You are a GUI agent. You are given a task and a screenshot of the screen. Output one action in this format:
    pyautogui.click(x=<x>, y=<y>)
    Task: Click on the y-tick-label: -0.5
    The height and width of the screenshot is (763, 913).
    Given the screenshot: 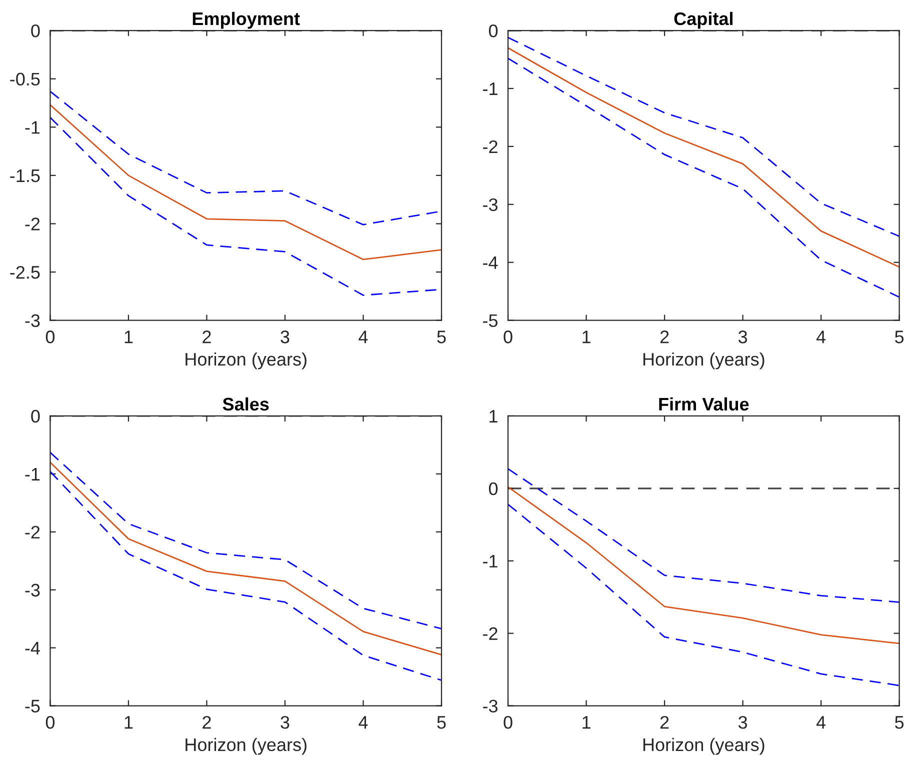 What is the action you would take?
    pyautogui.click(x=25, y=79)
    